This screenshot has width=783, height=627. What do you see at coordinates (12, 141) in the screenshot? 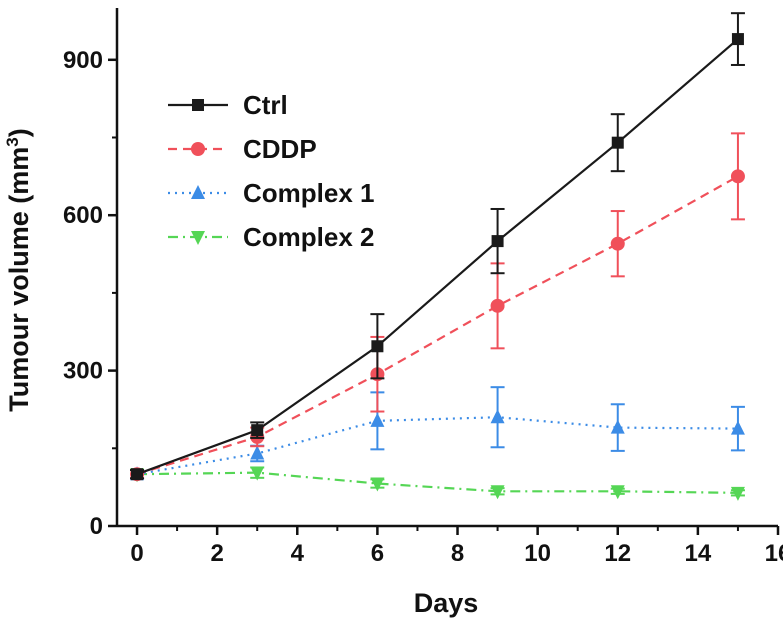
I see `y-axis-title-superscript: 3` at bounding box center [12, 141].